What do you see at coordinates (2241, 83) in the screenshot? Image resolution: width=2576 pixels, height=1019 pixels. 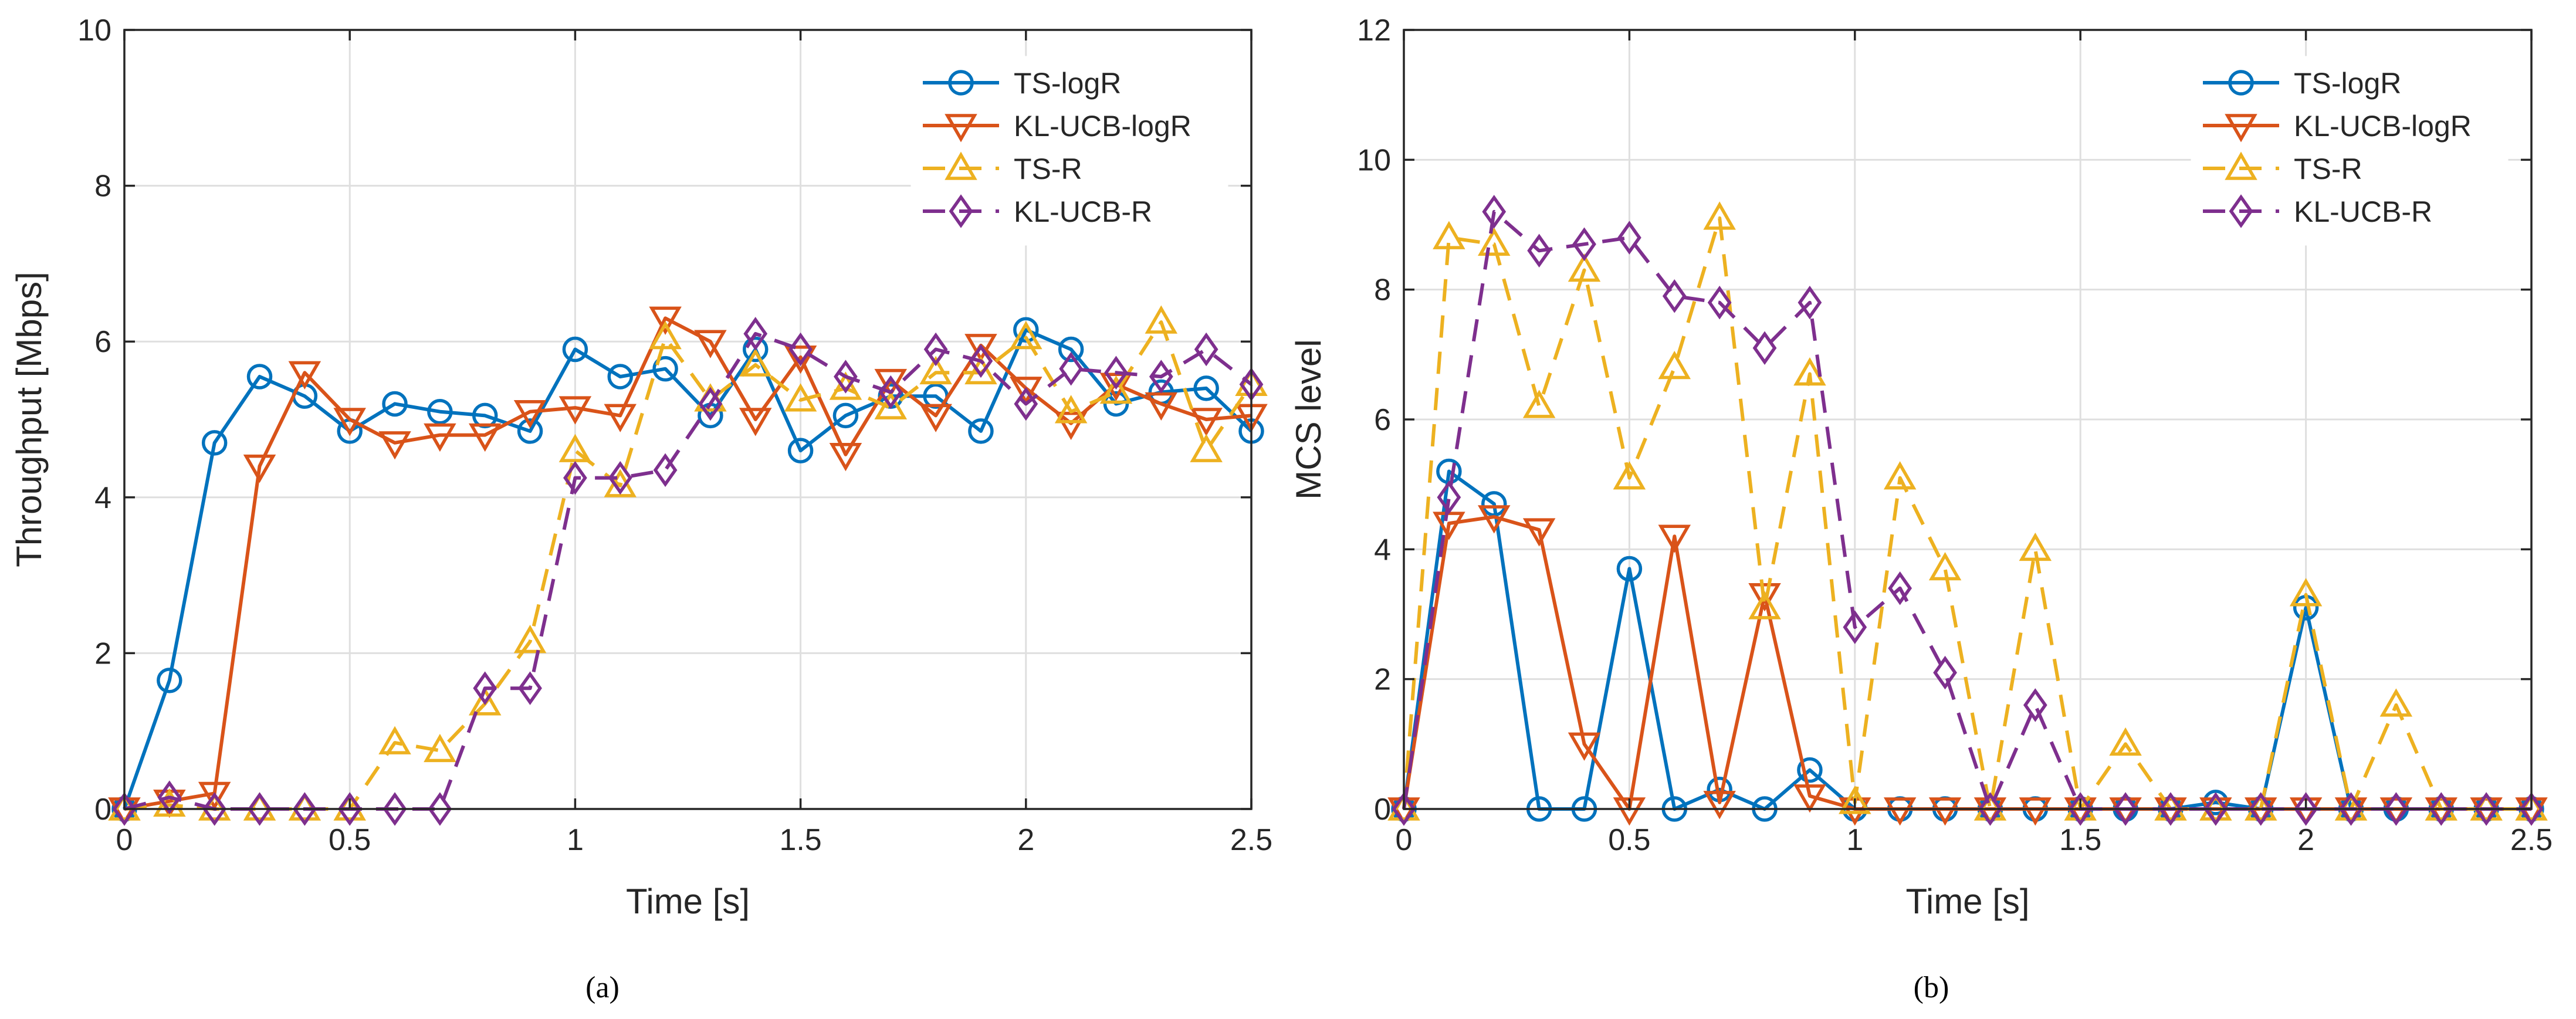 I see `legend-marker-ts-logr` at bounding box center [2241, 83].